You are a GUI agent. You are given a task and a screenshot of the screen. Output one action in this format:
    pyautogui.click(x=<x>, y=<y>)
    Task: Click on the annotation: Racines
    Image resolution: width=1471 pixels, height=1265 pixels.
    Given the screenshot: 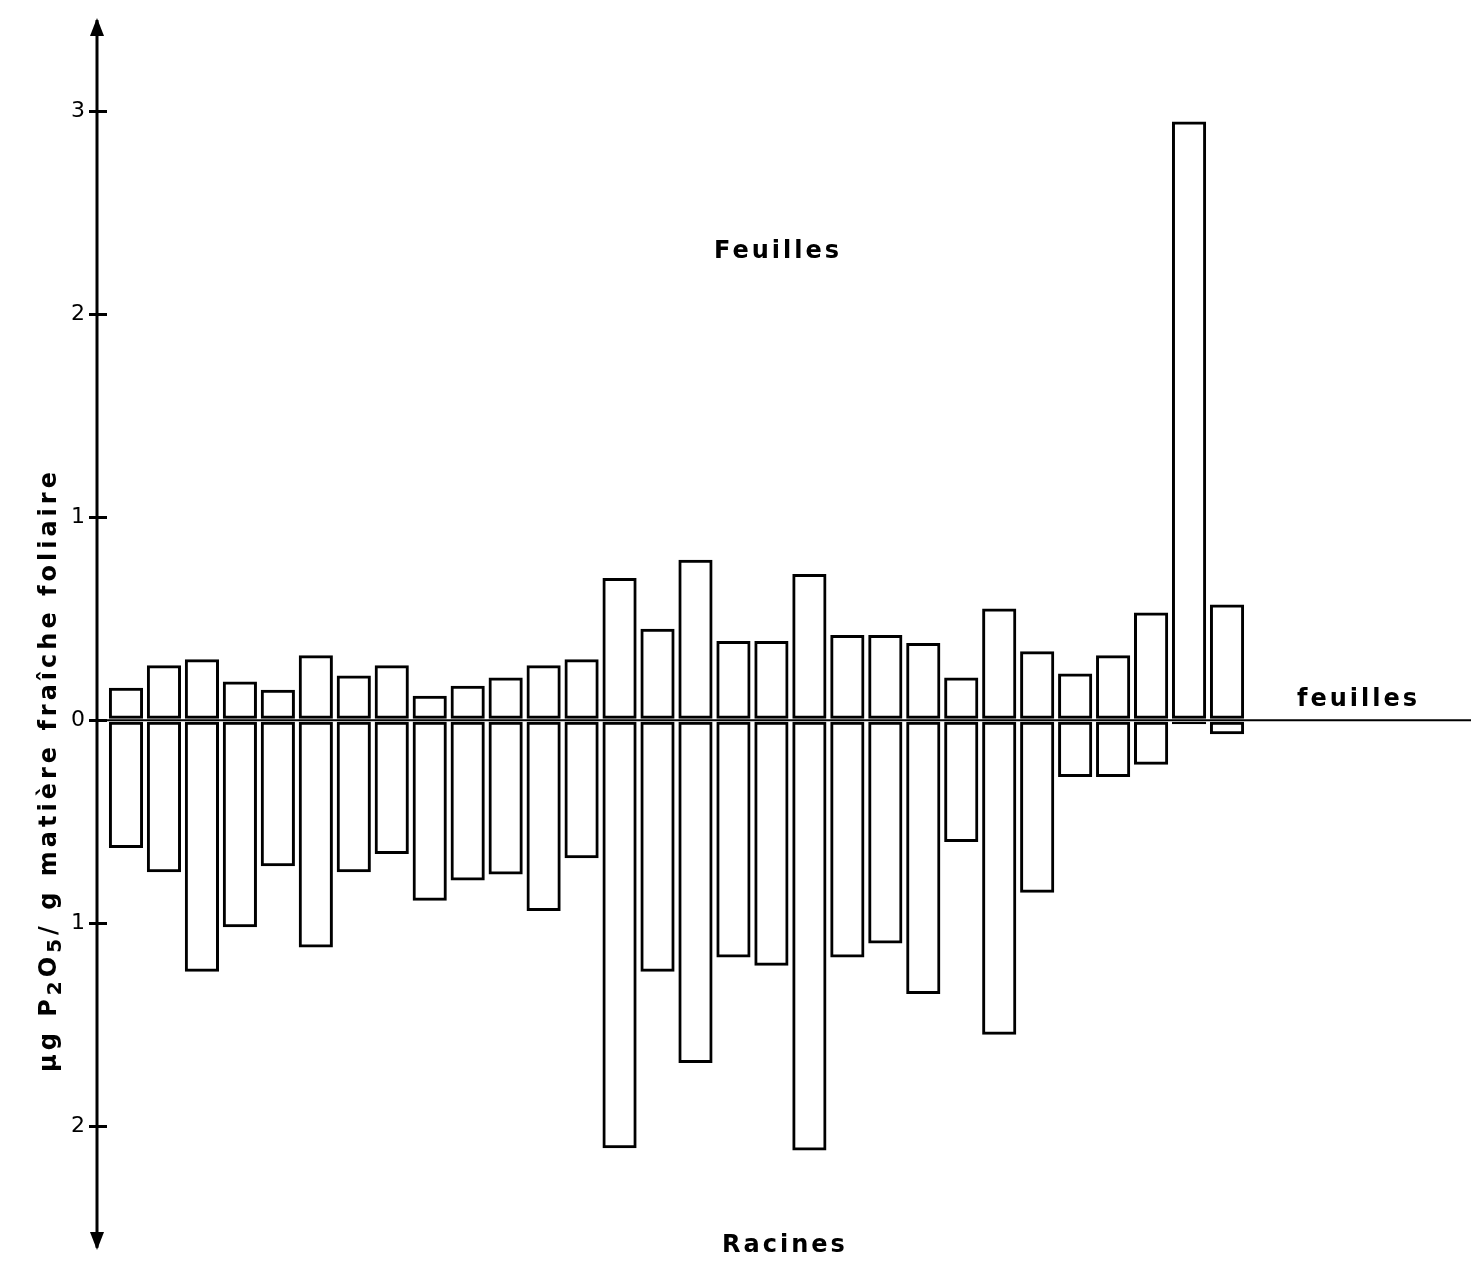 What is the action you would take?
    pyautogui.click(x=785, y=1244)
    